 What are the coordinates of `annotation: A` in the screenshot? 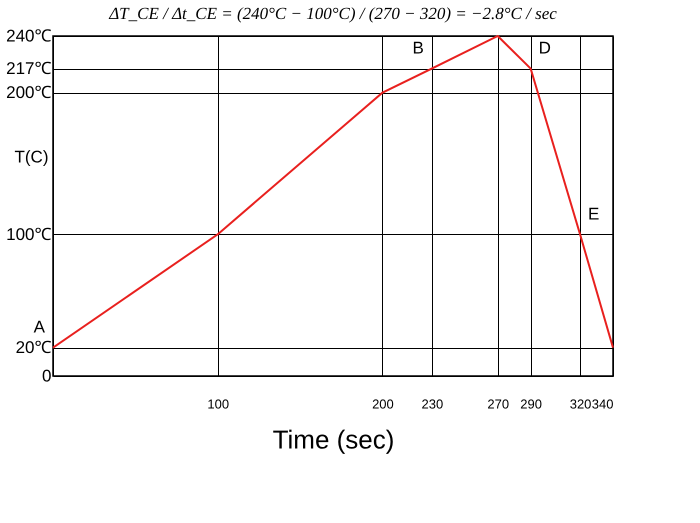 It's located at (40, 327).